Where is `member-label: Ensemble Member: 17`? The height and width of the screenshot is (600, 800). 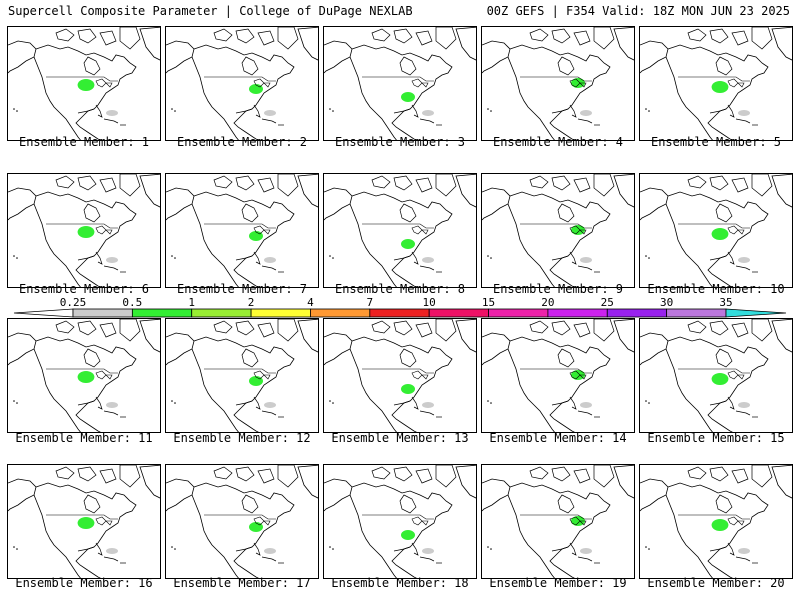
member-label: Ensemble Member: 17 is located at coordinates (242, 583).